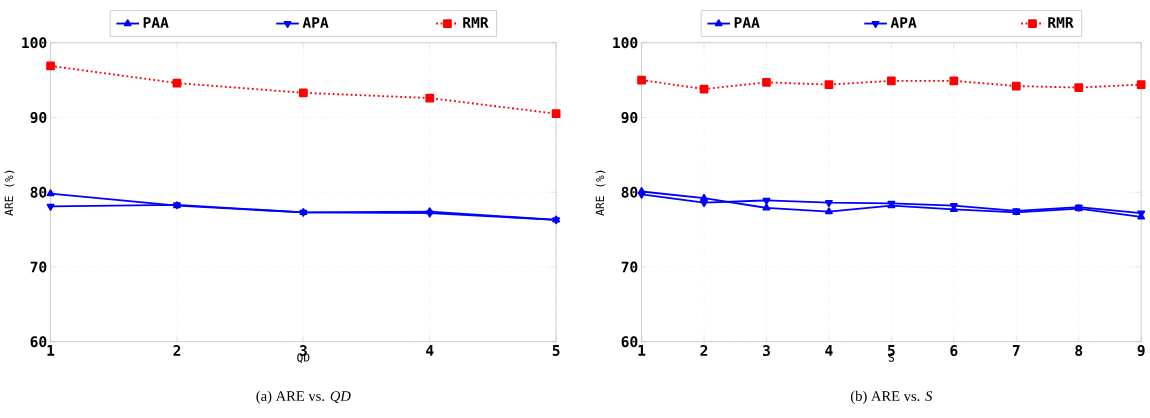  What do you see at coordinates (954, 350) in the screenshot?
I see `x-tick-label: 6` at bounding box center [954, 350].